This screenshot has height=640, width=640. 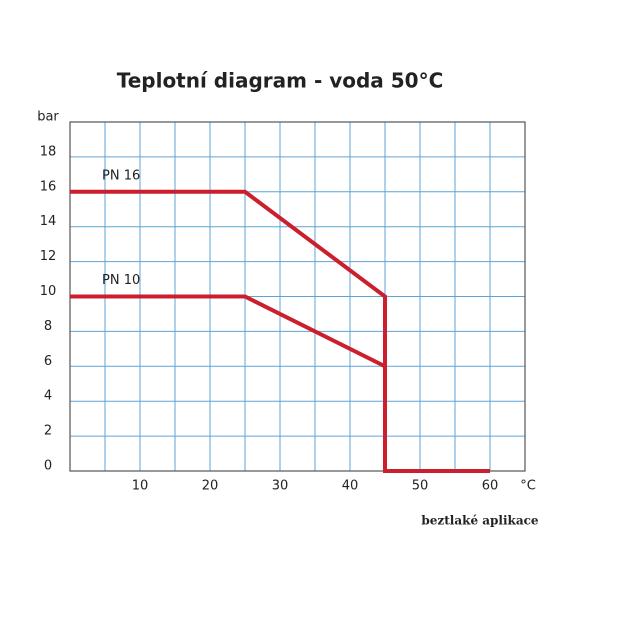 I want to click on series-label: PN 10, so click(x=121, y=280).